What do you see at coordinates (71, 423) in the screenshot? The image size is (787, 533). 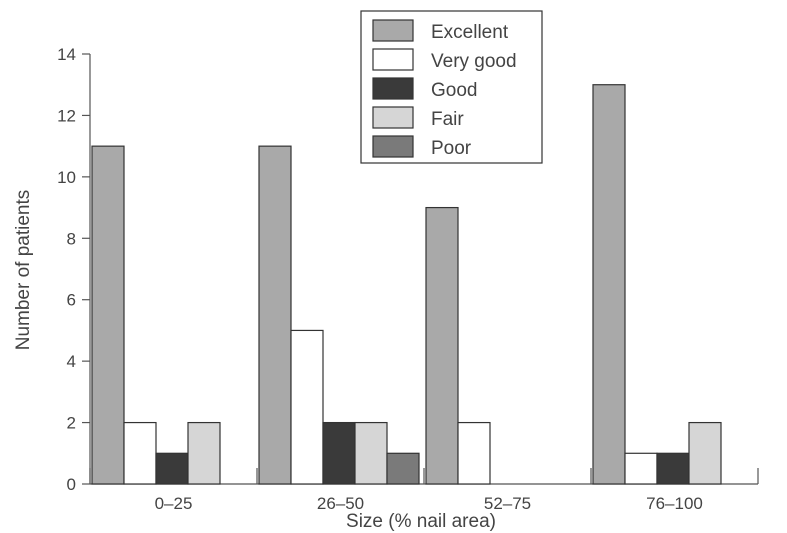 I see `y-tick-label: 2` at bounding box center [71, 423].